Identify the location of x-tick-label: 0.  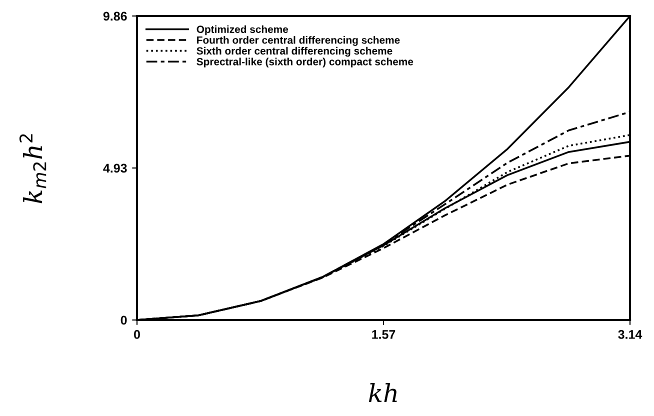
(137, 334).